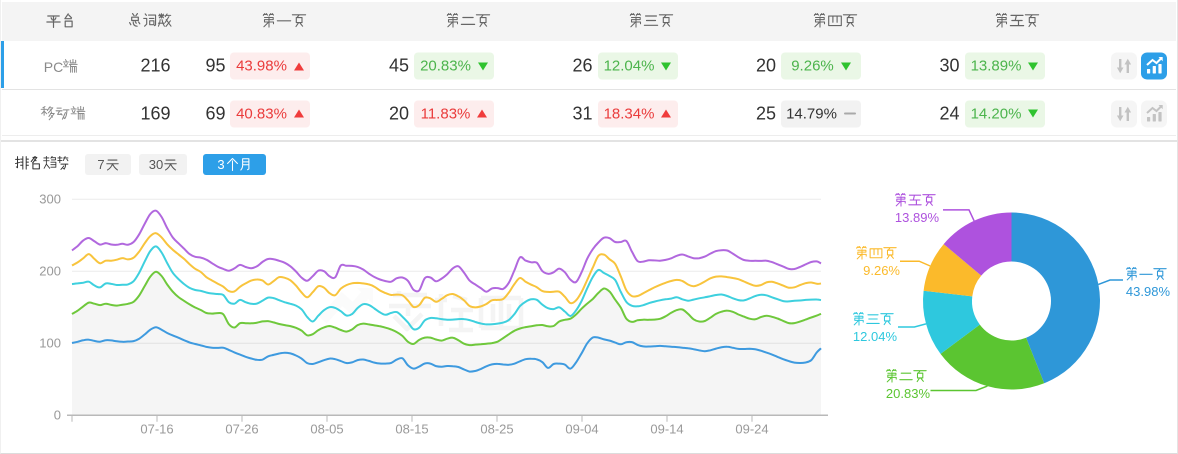 Image resolution: width=1178 pixels, height=454 pixels. I want to click on svg-text: 08-25, so click(496, 429).